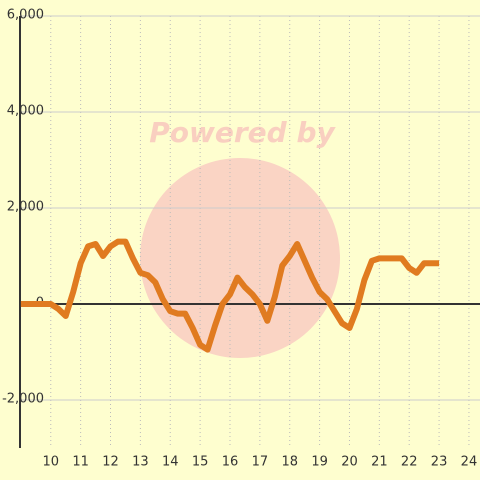  I want to click on x-tick-label: 18, so click(289, 462).